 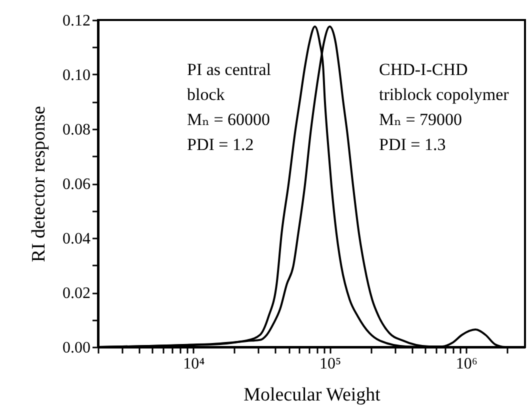 I want to click on x-tick-label: 10⁵, so click(x=330, y=364).